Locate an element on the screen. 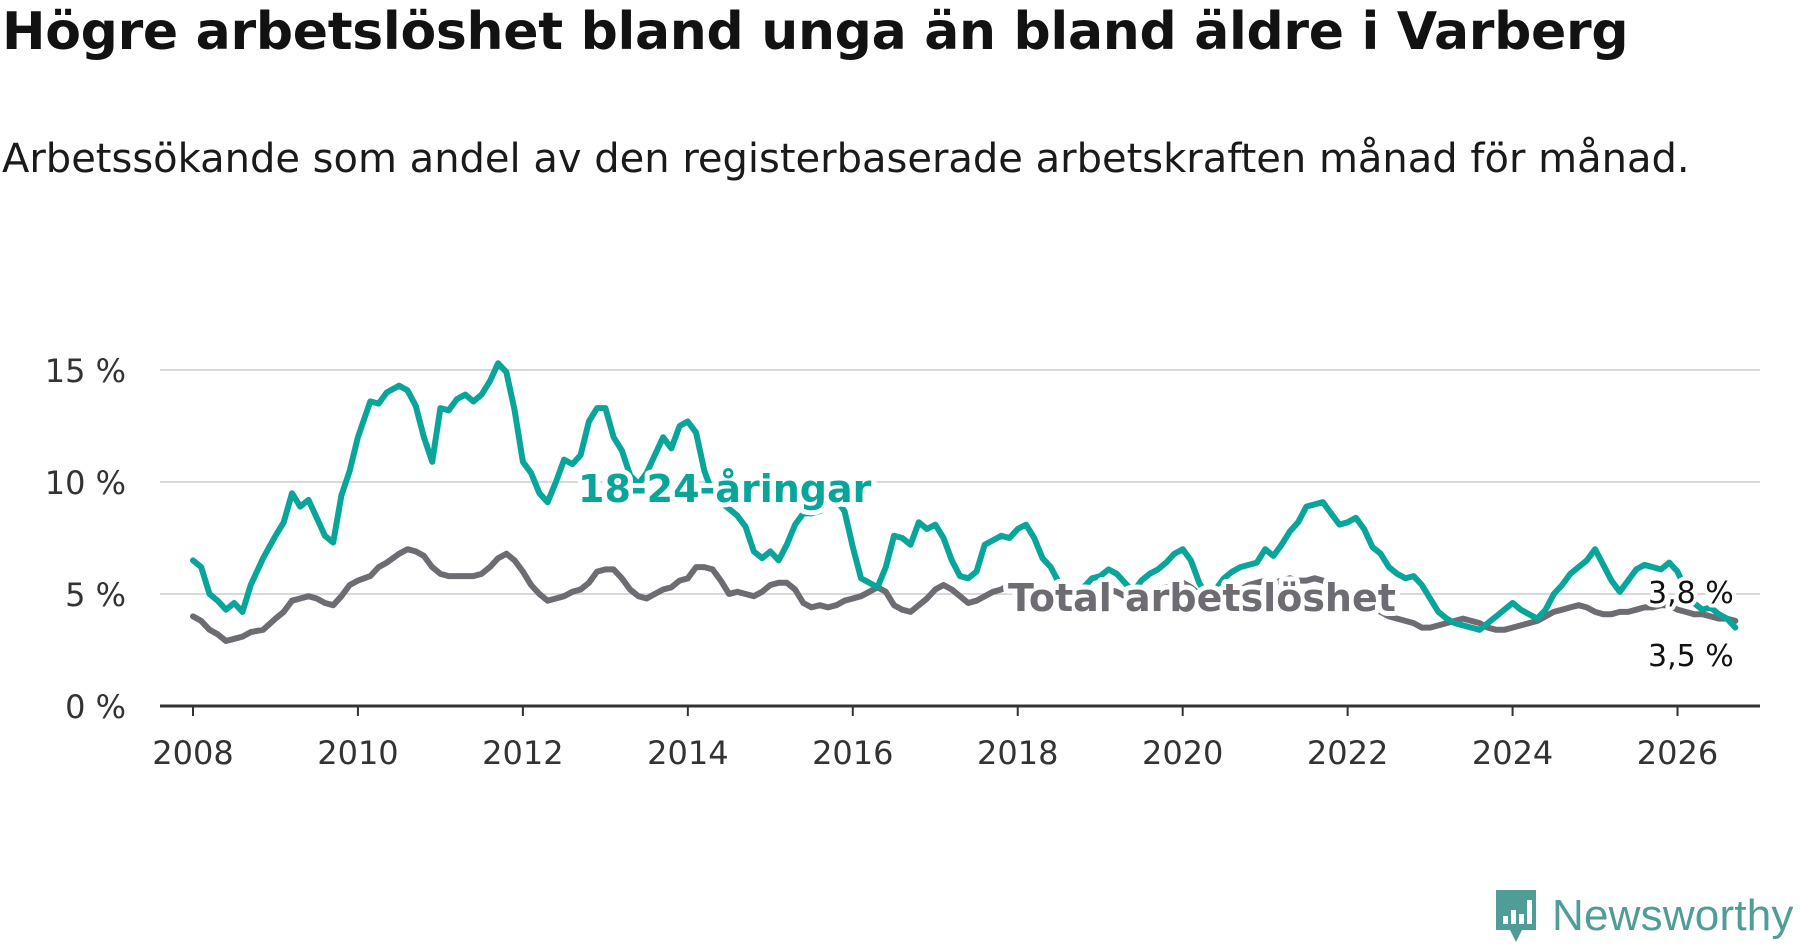 The width and height of the screenshot is (1800, 948). x-tick-label: 2014 is located at coordinates (687, 753).